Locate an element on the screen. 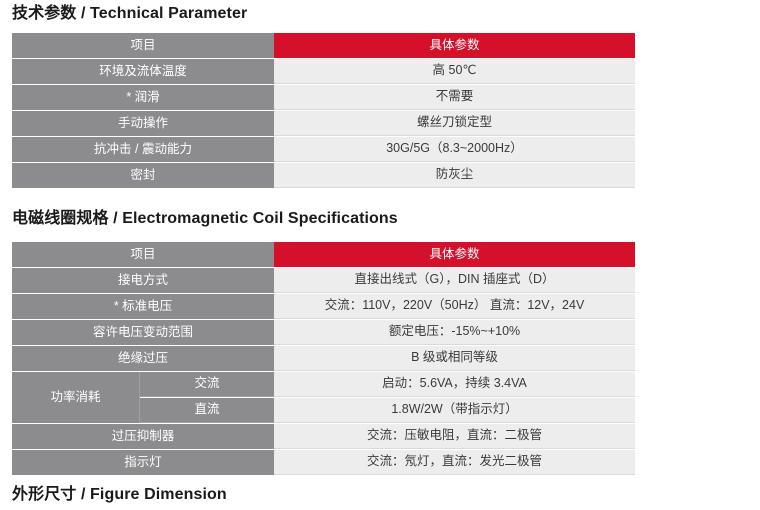 The width and height of the screenshot is (760, 510). table-row: 环境及流体温度 高 50℃ is located at coordinates (323, 71).